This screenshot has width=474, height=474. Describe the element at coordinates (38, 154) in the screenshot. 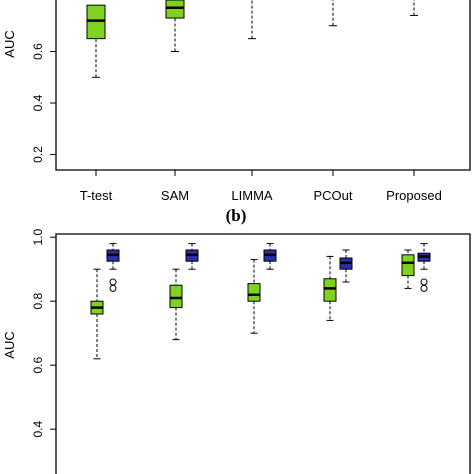

I see `panel-a-ytick-label: 0.2` at that location.